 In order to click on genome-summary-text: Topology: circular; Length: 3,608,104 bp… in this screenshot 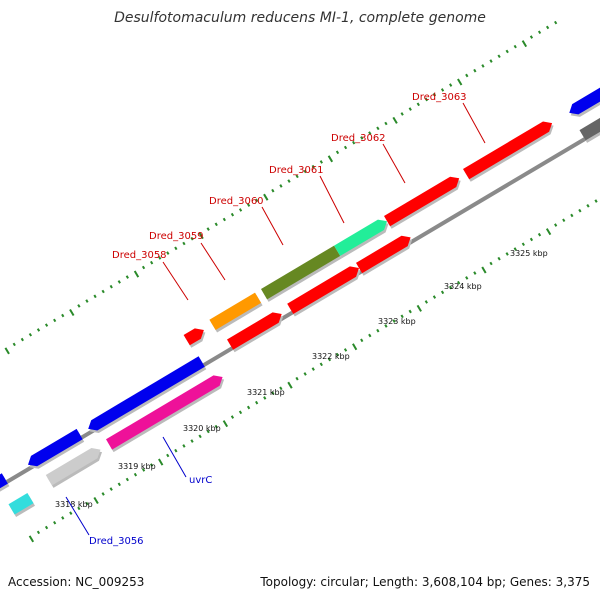, I will do `click(424, 582)`.